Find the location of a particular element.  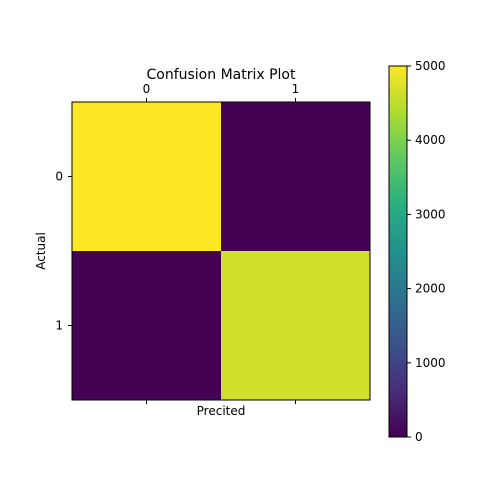

colorbar-tick-label: 1000 is located at coordinates (430, 363).